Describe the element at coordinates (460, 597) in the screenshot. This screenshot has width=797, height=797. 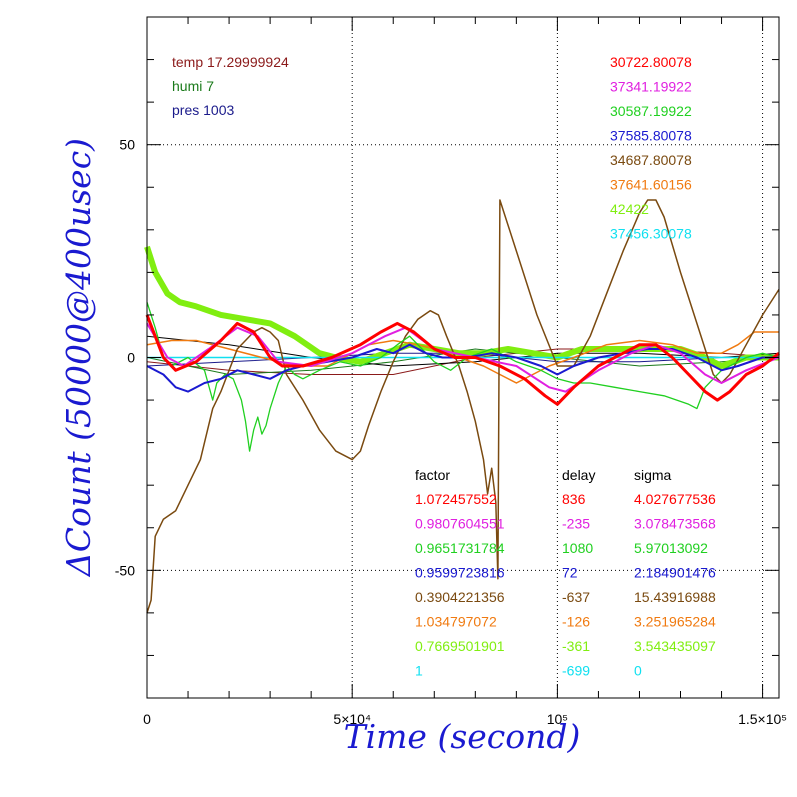
I see `table-cell: 0.3904221356` at that location.